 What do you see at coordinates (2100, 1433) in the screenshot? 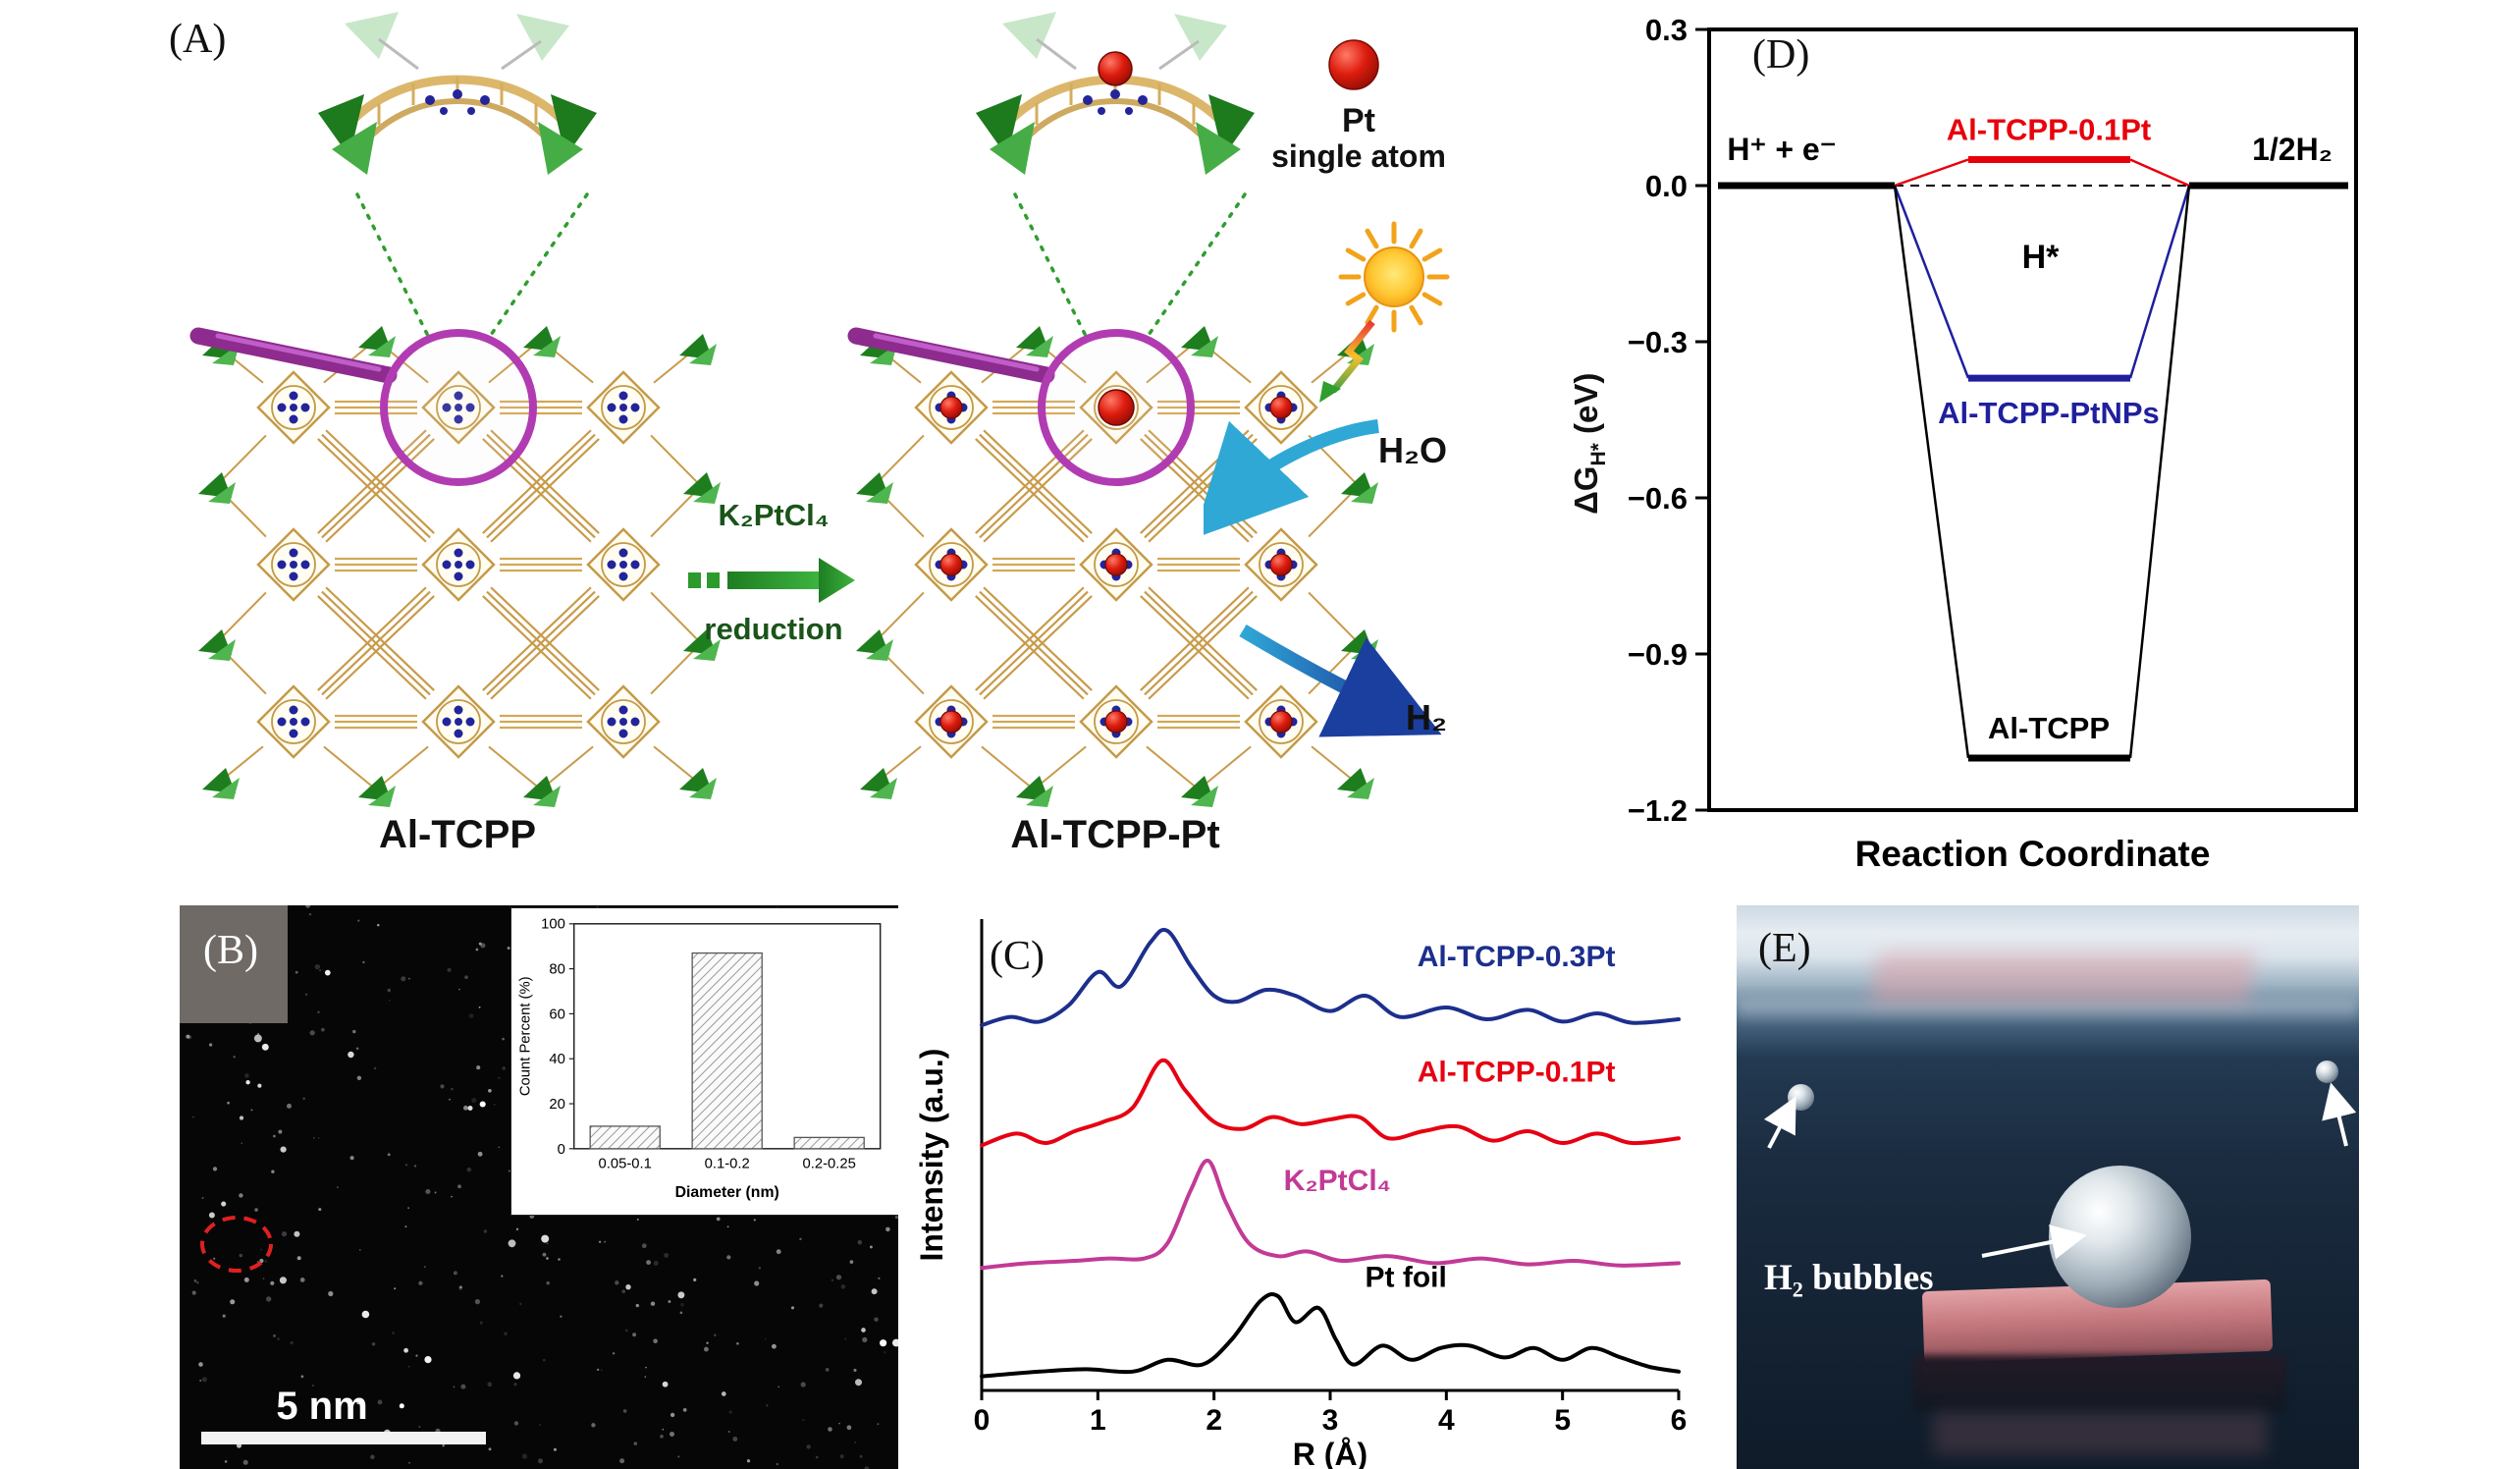
I see `bottom-reflection` at bounding box center [2100, 1433].